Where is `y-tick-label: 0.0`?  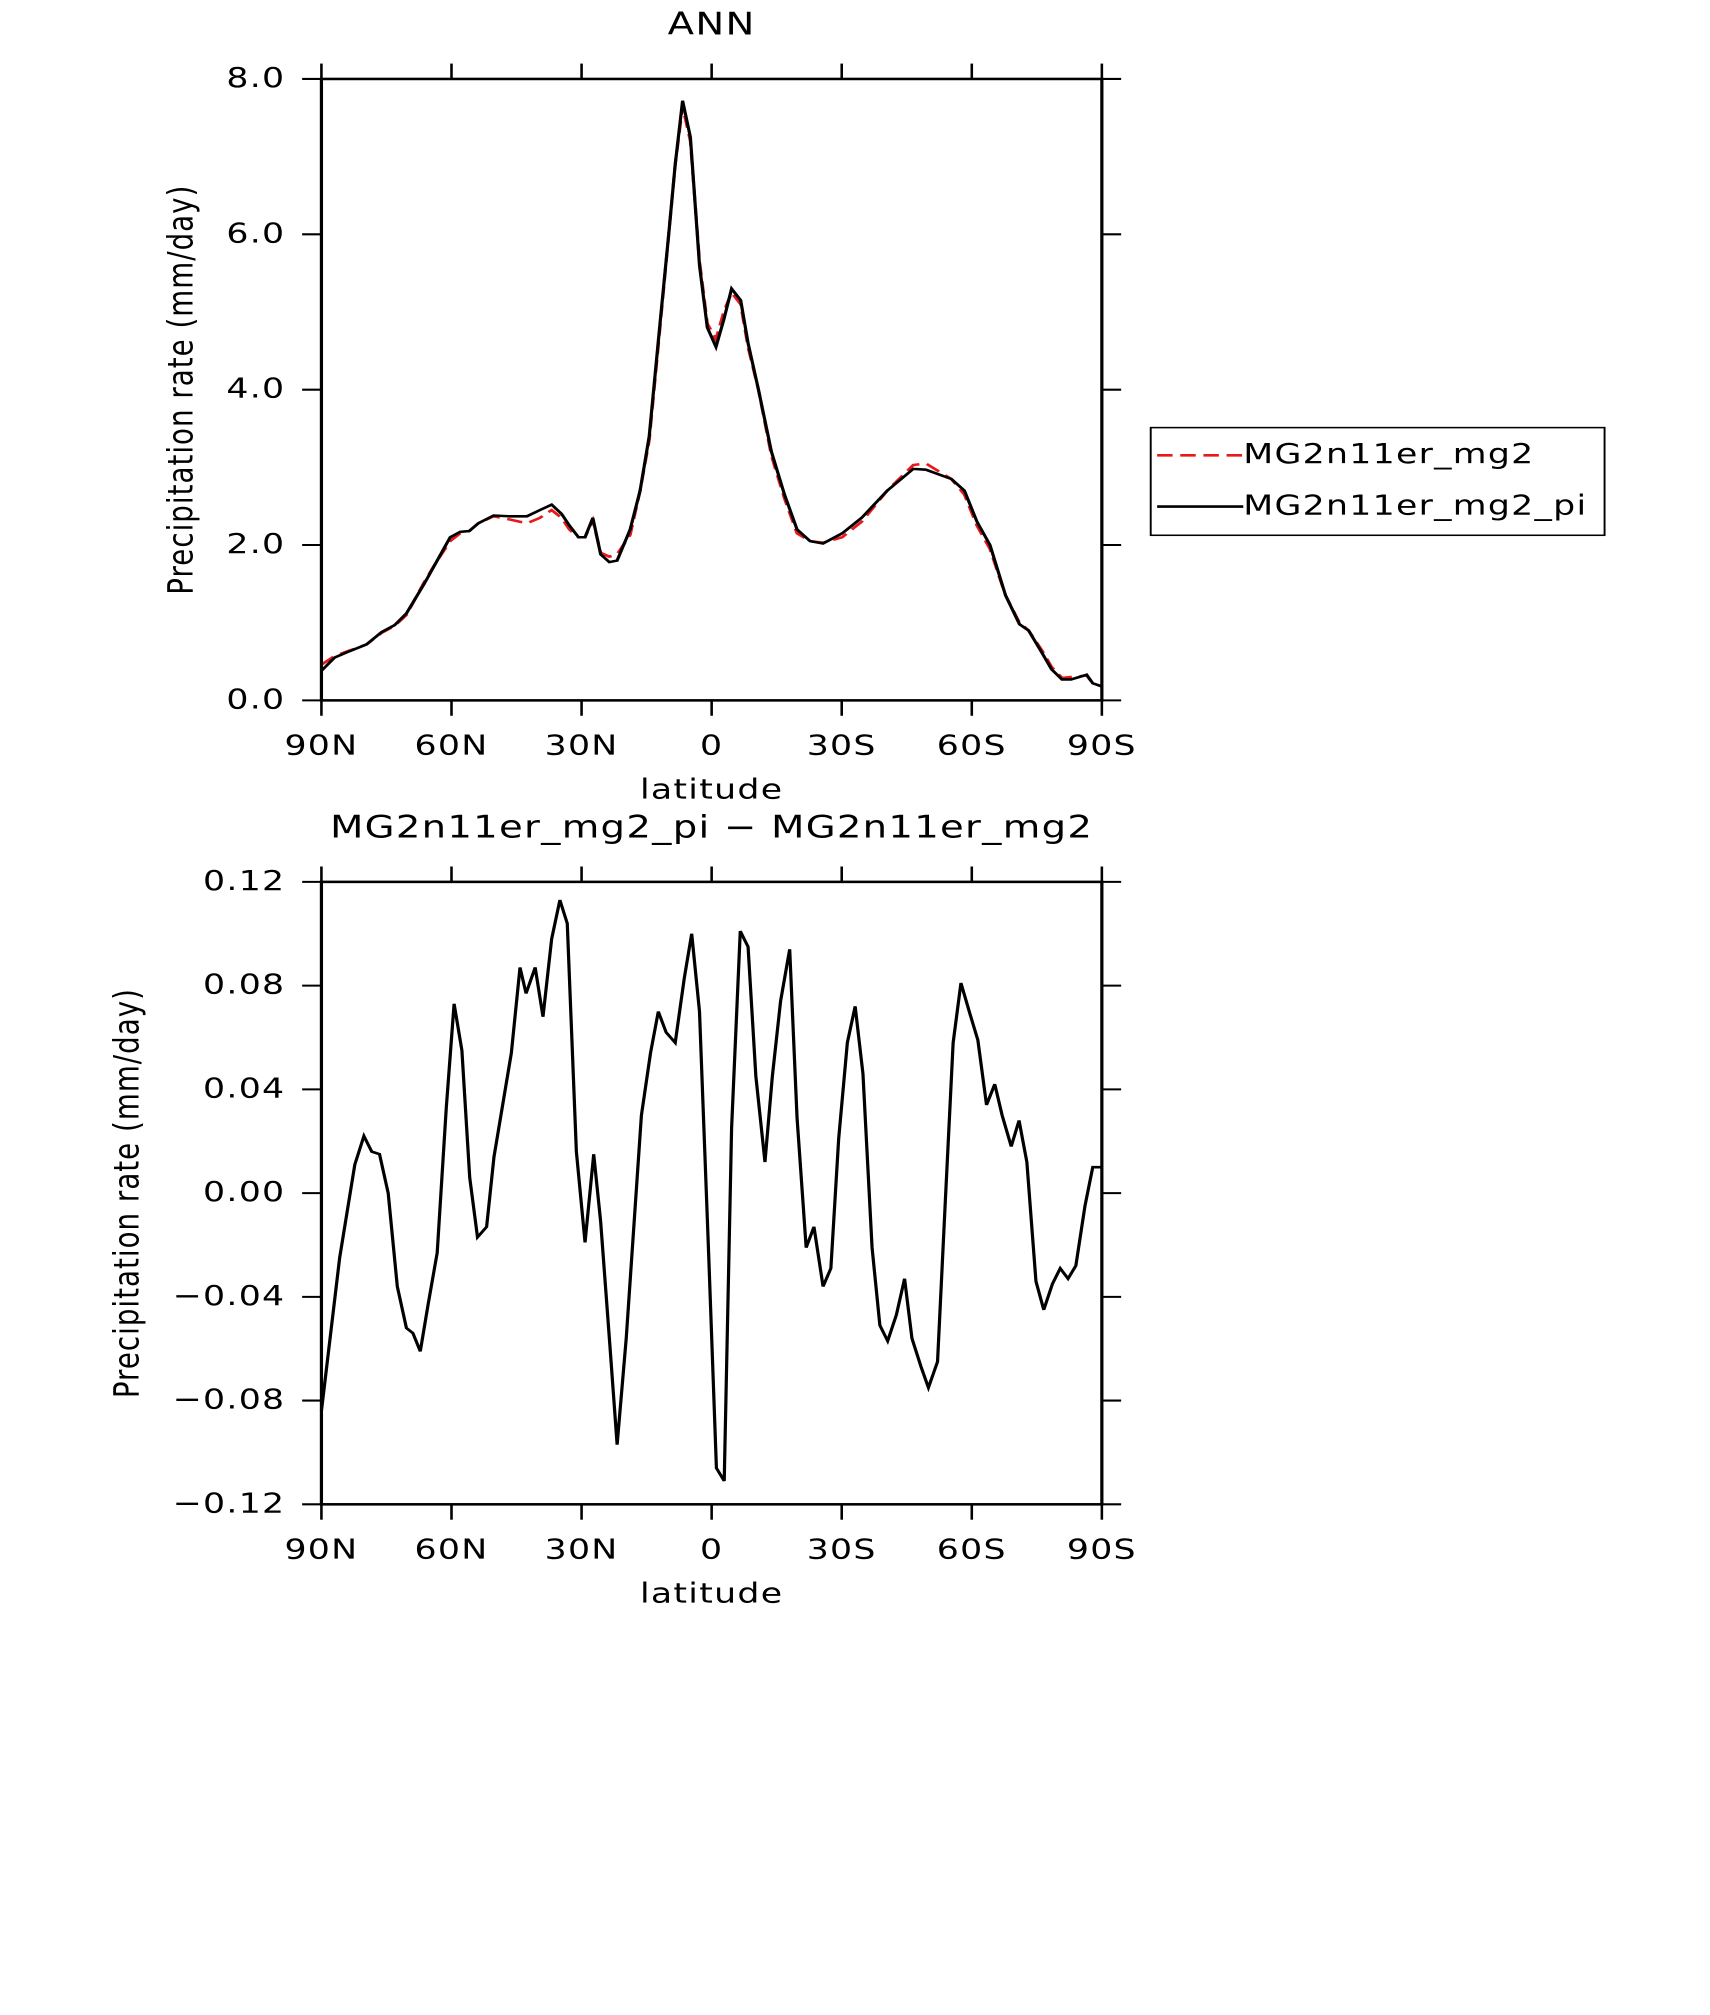
y-tick-label: 0.0 is located at coordinates (255, 700).